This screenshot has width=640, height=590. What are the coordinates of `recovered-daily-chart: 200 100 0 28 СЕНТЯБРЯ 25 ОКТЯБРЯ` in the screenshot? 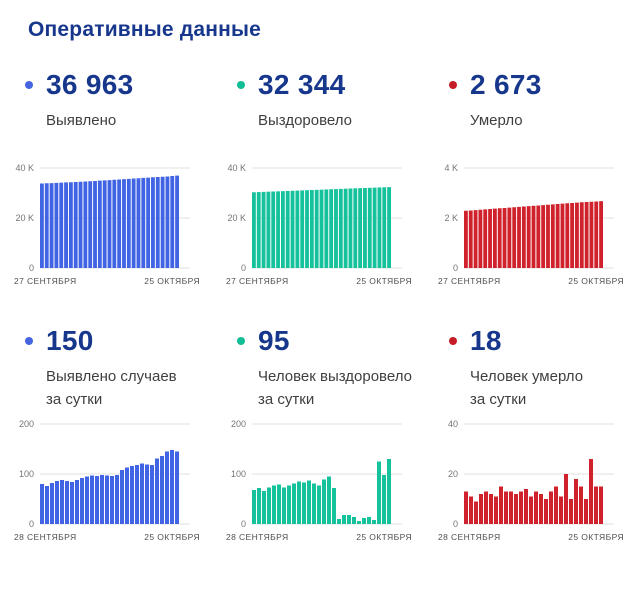 It's located at (325, 483).